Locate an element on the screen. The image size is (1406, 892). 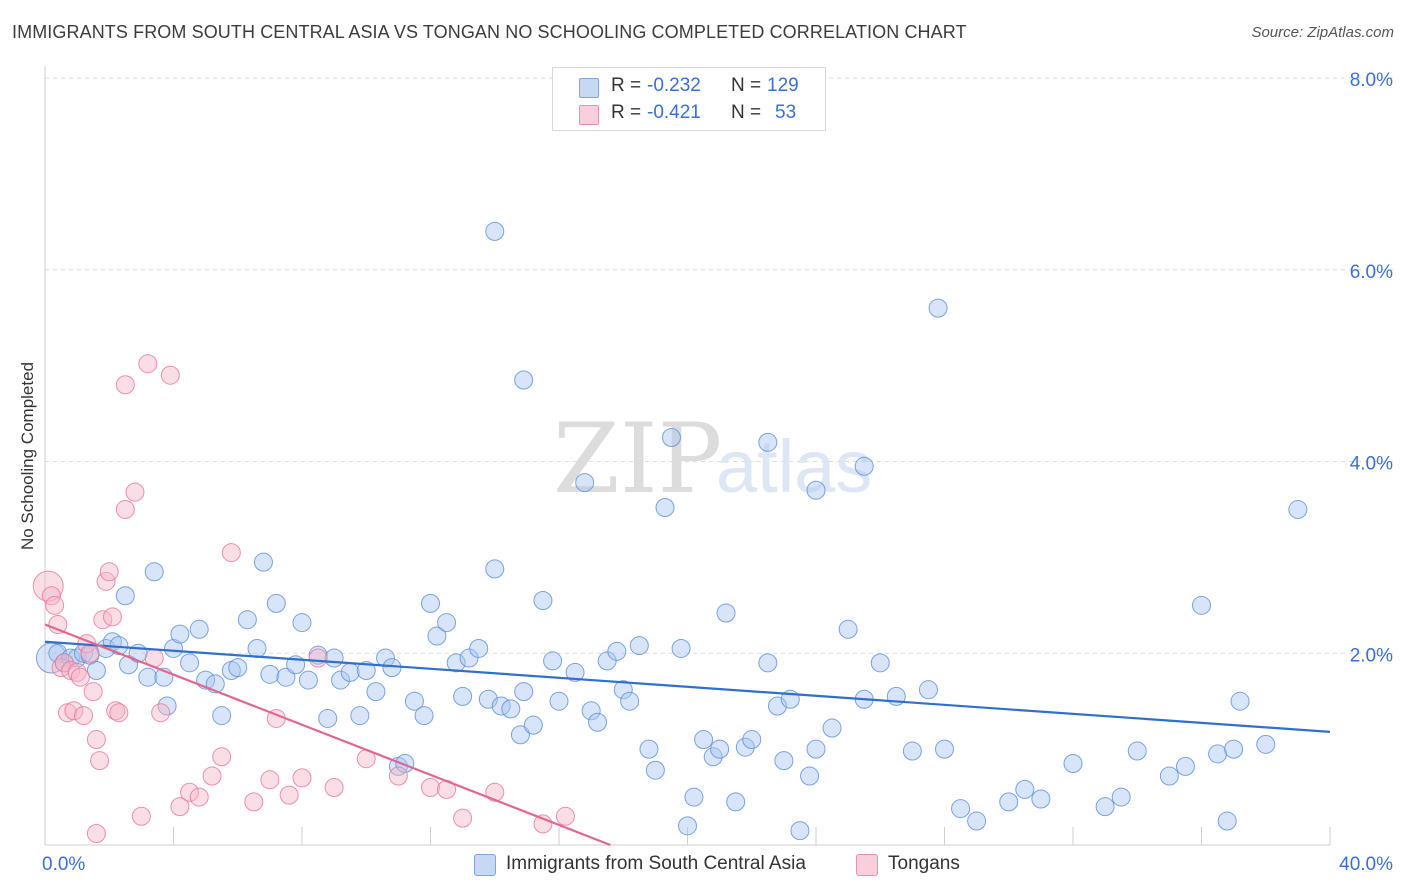
legend-swatch-tongans is located at coordinates (589, 115).